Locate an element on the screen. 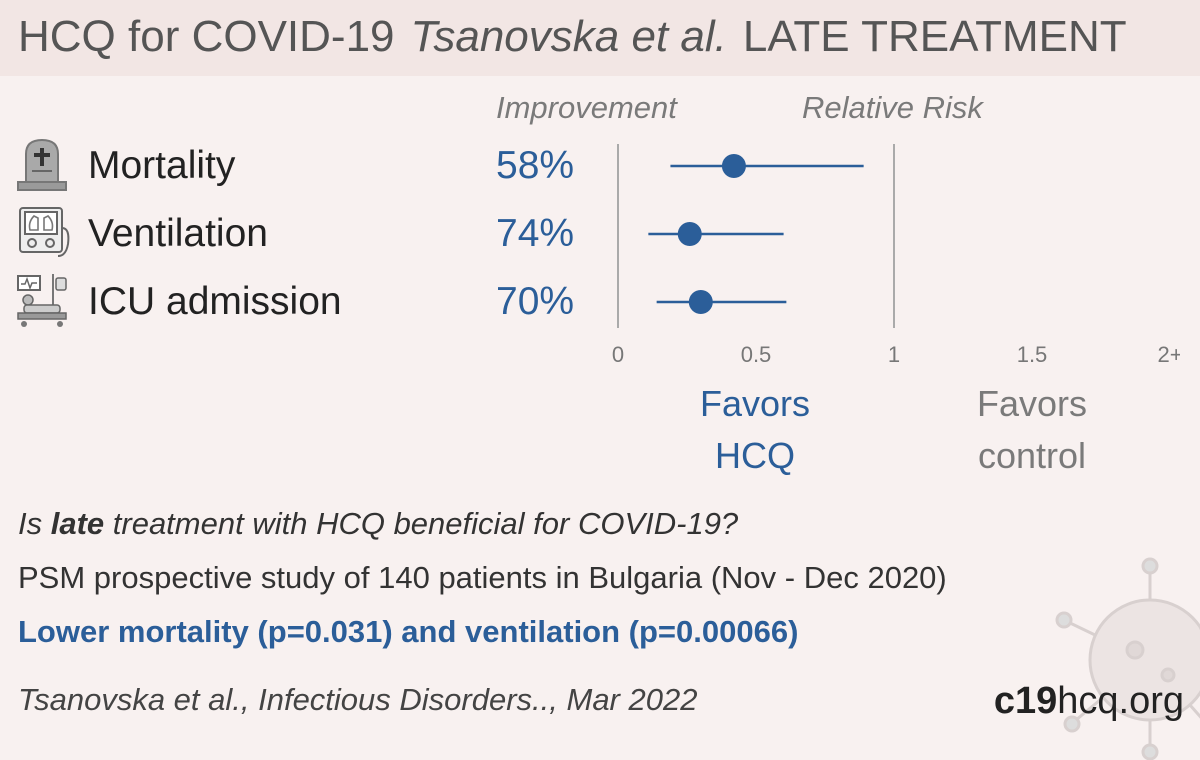  x-tick-label: 0 is located at coordinates (618, 354).